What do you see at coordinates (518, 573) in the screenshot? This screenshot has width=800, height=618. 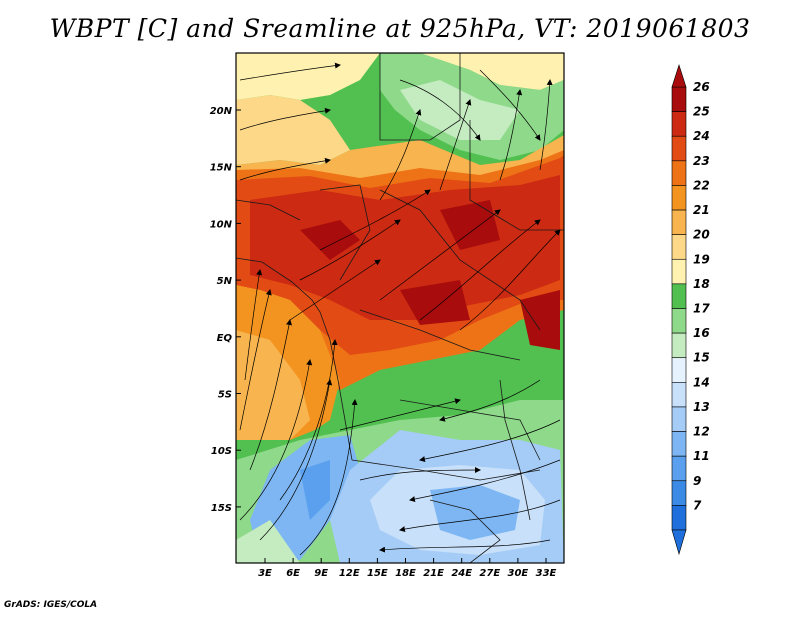 I see `lon-tick-label: 30E` at bounding box center [518, 573].